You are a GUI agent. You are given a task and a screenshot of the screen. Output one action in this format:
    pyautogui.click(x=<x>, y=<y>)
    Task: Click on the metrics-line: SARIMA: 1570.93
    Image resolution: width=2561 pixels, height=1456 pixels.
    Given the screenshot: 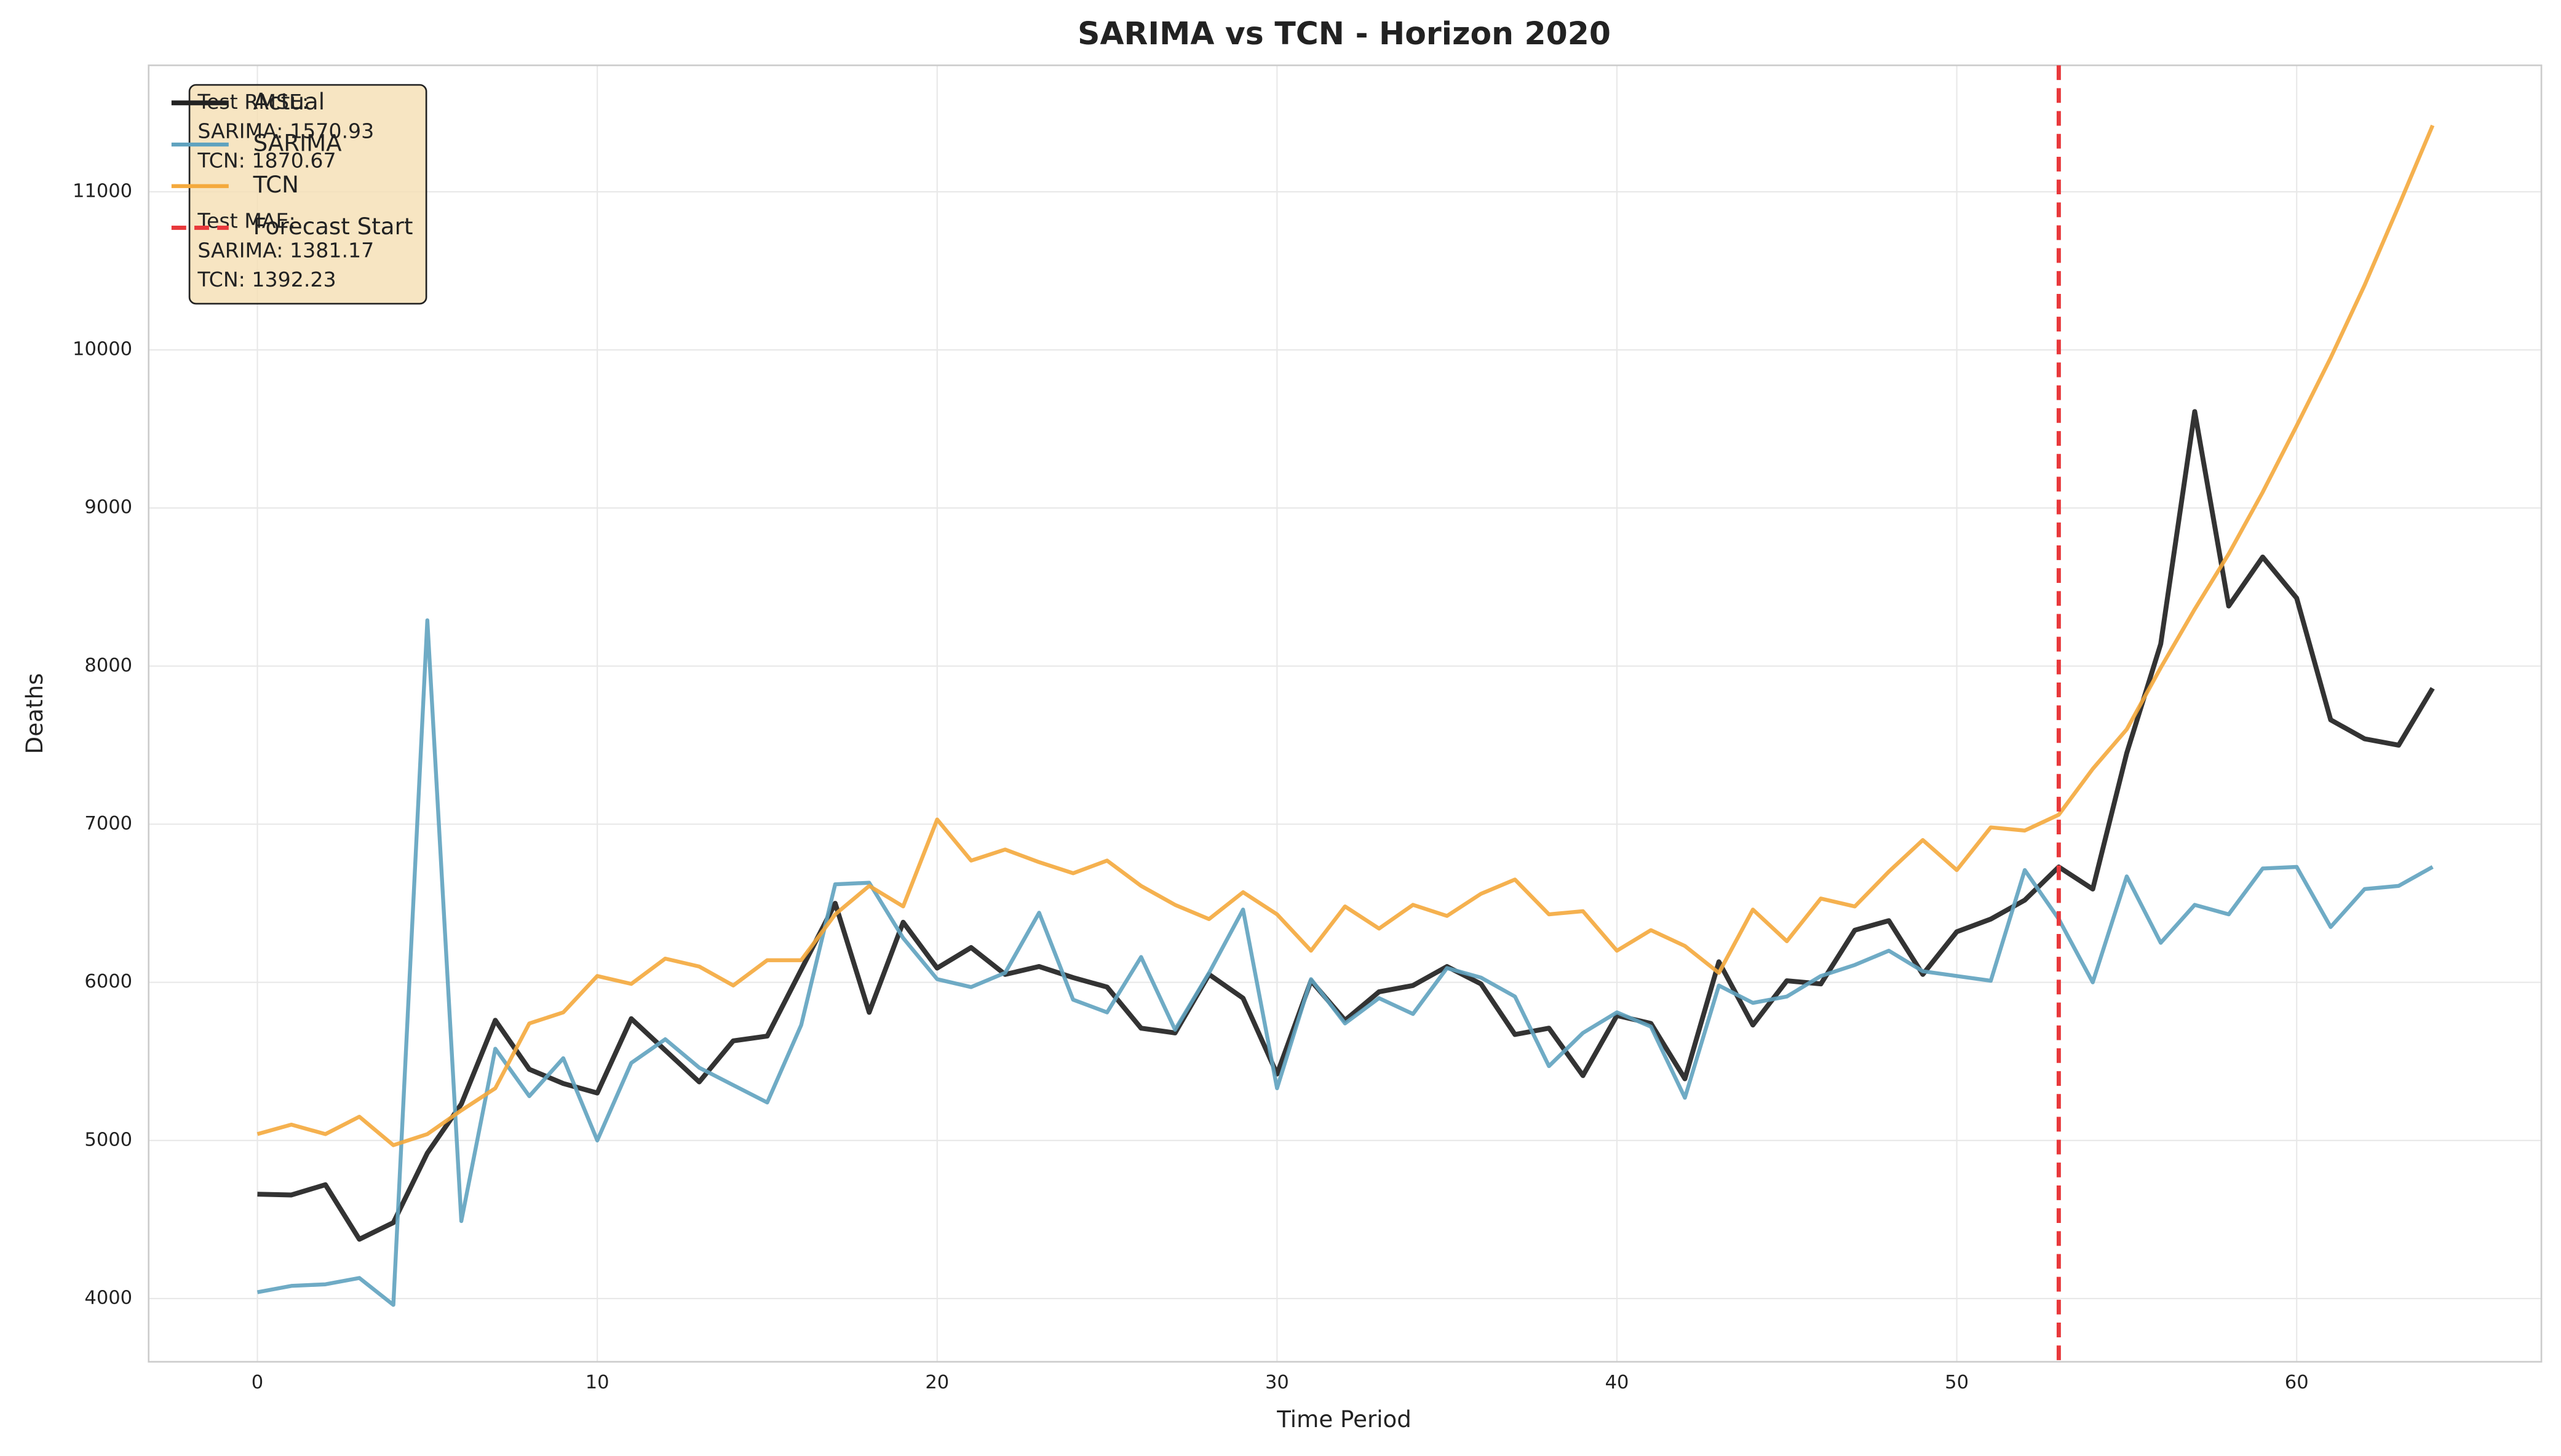 What is the action you would take?
    pyautogui.click(x=285, y=131)
    